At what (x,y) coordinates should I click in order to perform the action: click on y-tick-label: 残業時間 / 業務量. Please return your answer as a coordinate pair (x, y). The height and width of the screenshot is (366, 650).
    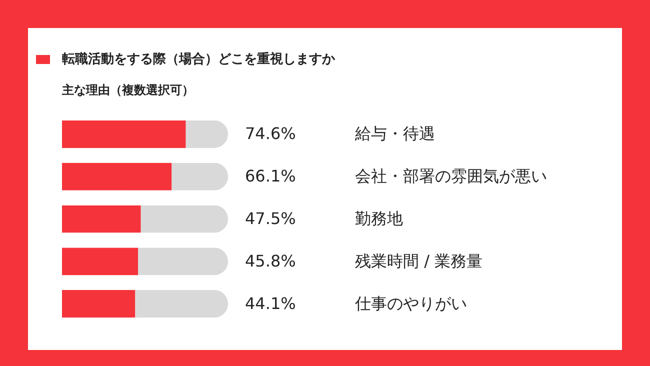
    Looking at the image, I should click on (419, 260).